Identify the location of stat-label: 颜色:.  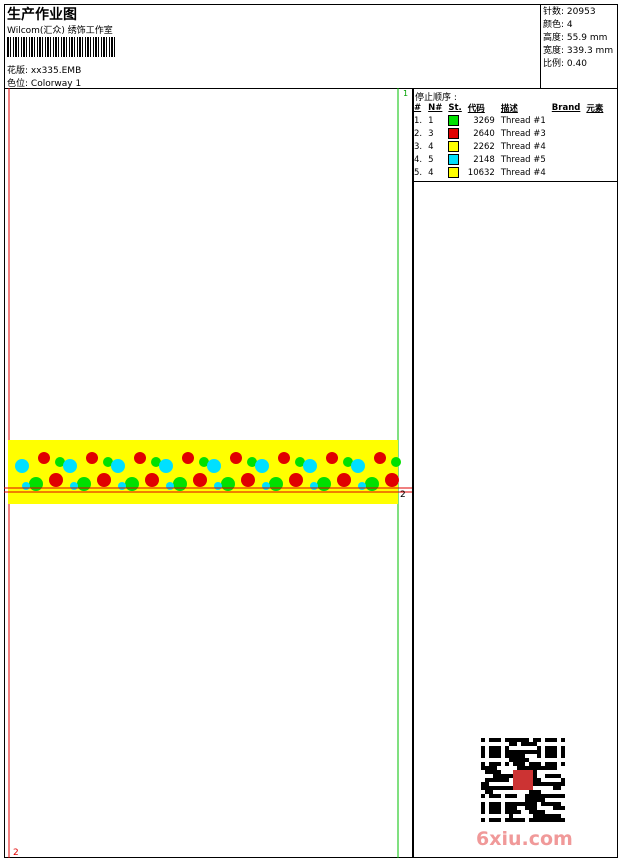
(554, 25).